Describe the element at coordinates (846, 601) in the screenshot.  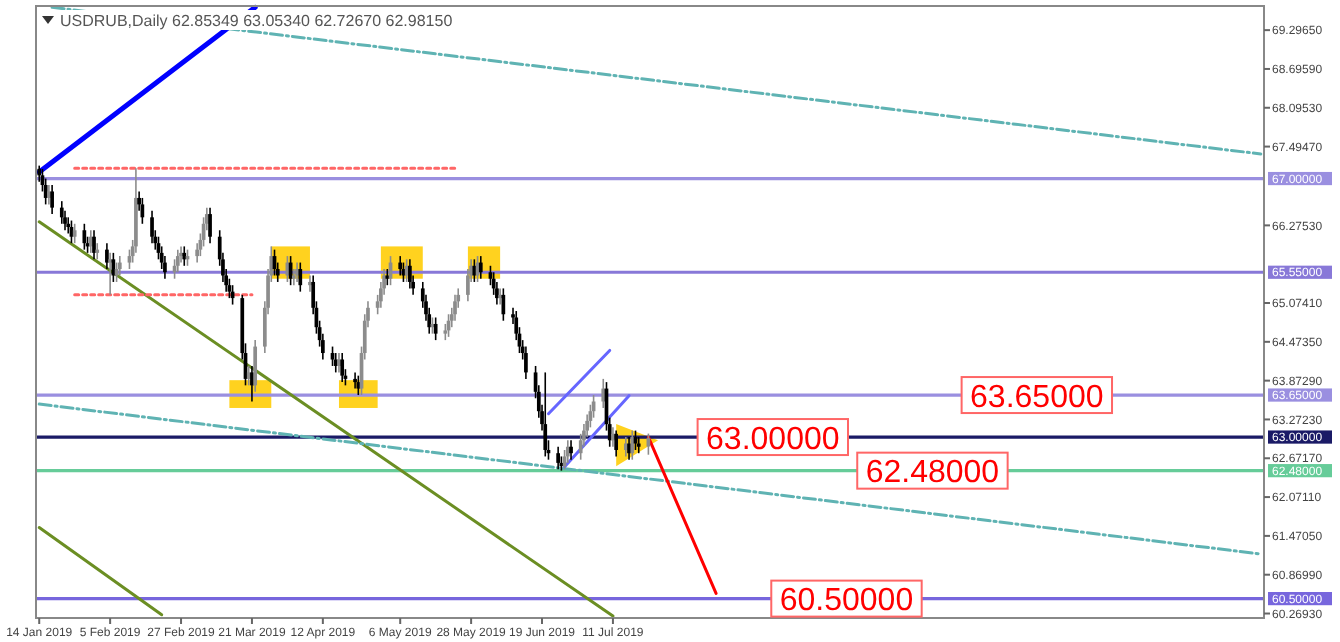
I see `annotation: 60.50000` at that location.